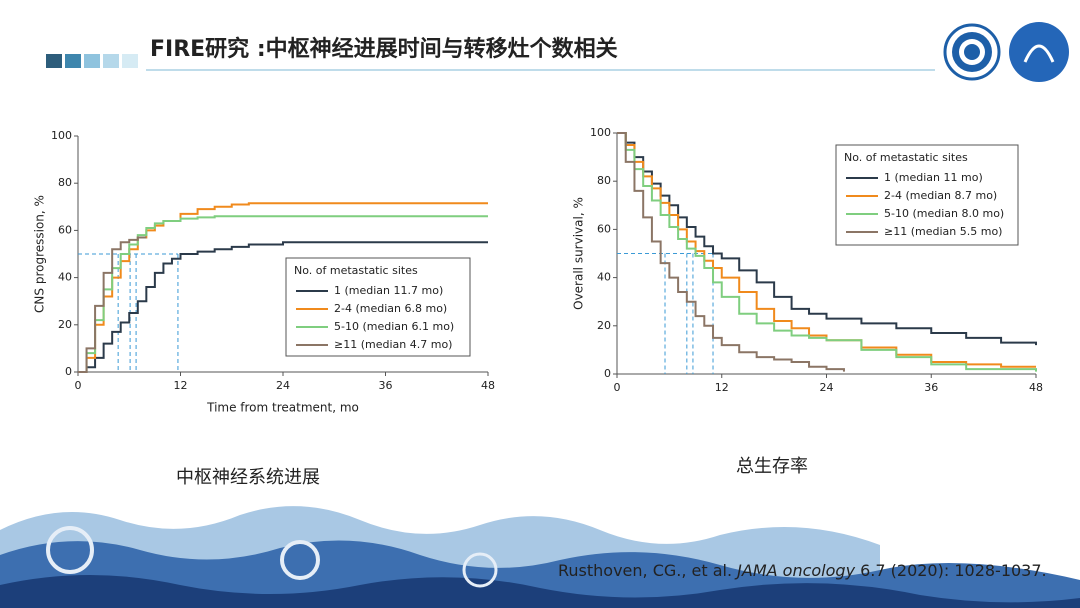  Describe the element at coordinates (393, 344) in the screenshot. I see `legend-label: ≥11 (median 4.7 mo)` at that location.